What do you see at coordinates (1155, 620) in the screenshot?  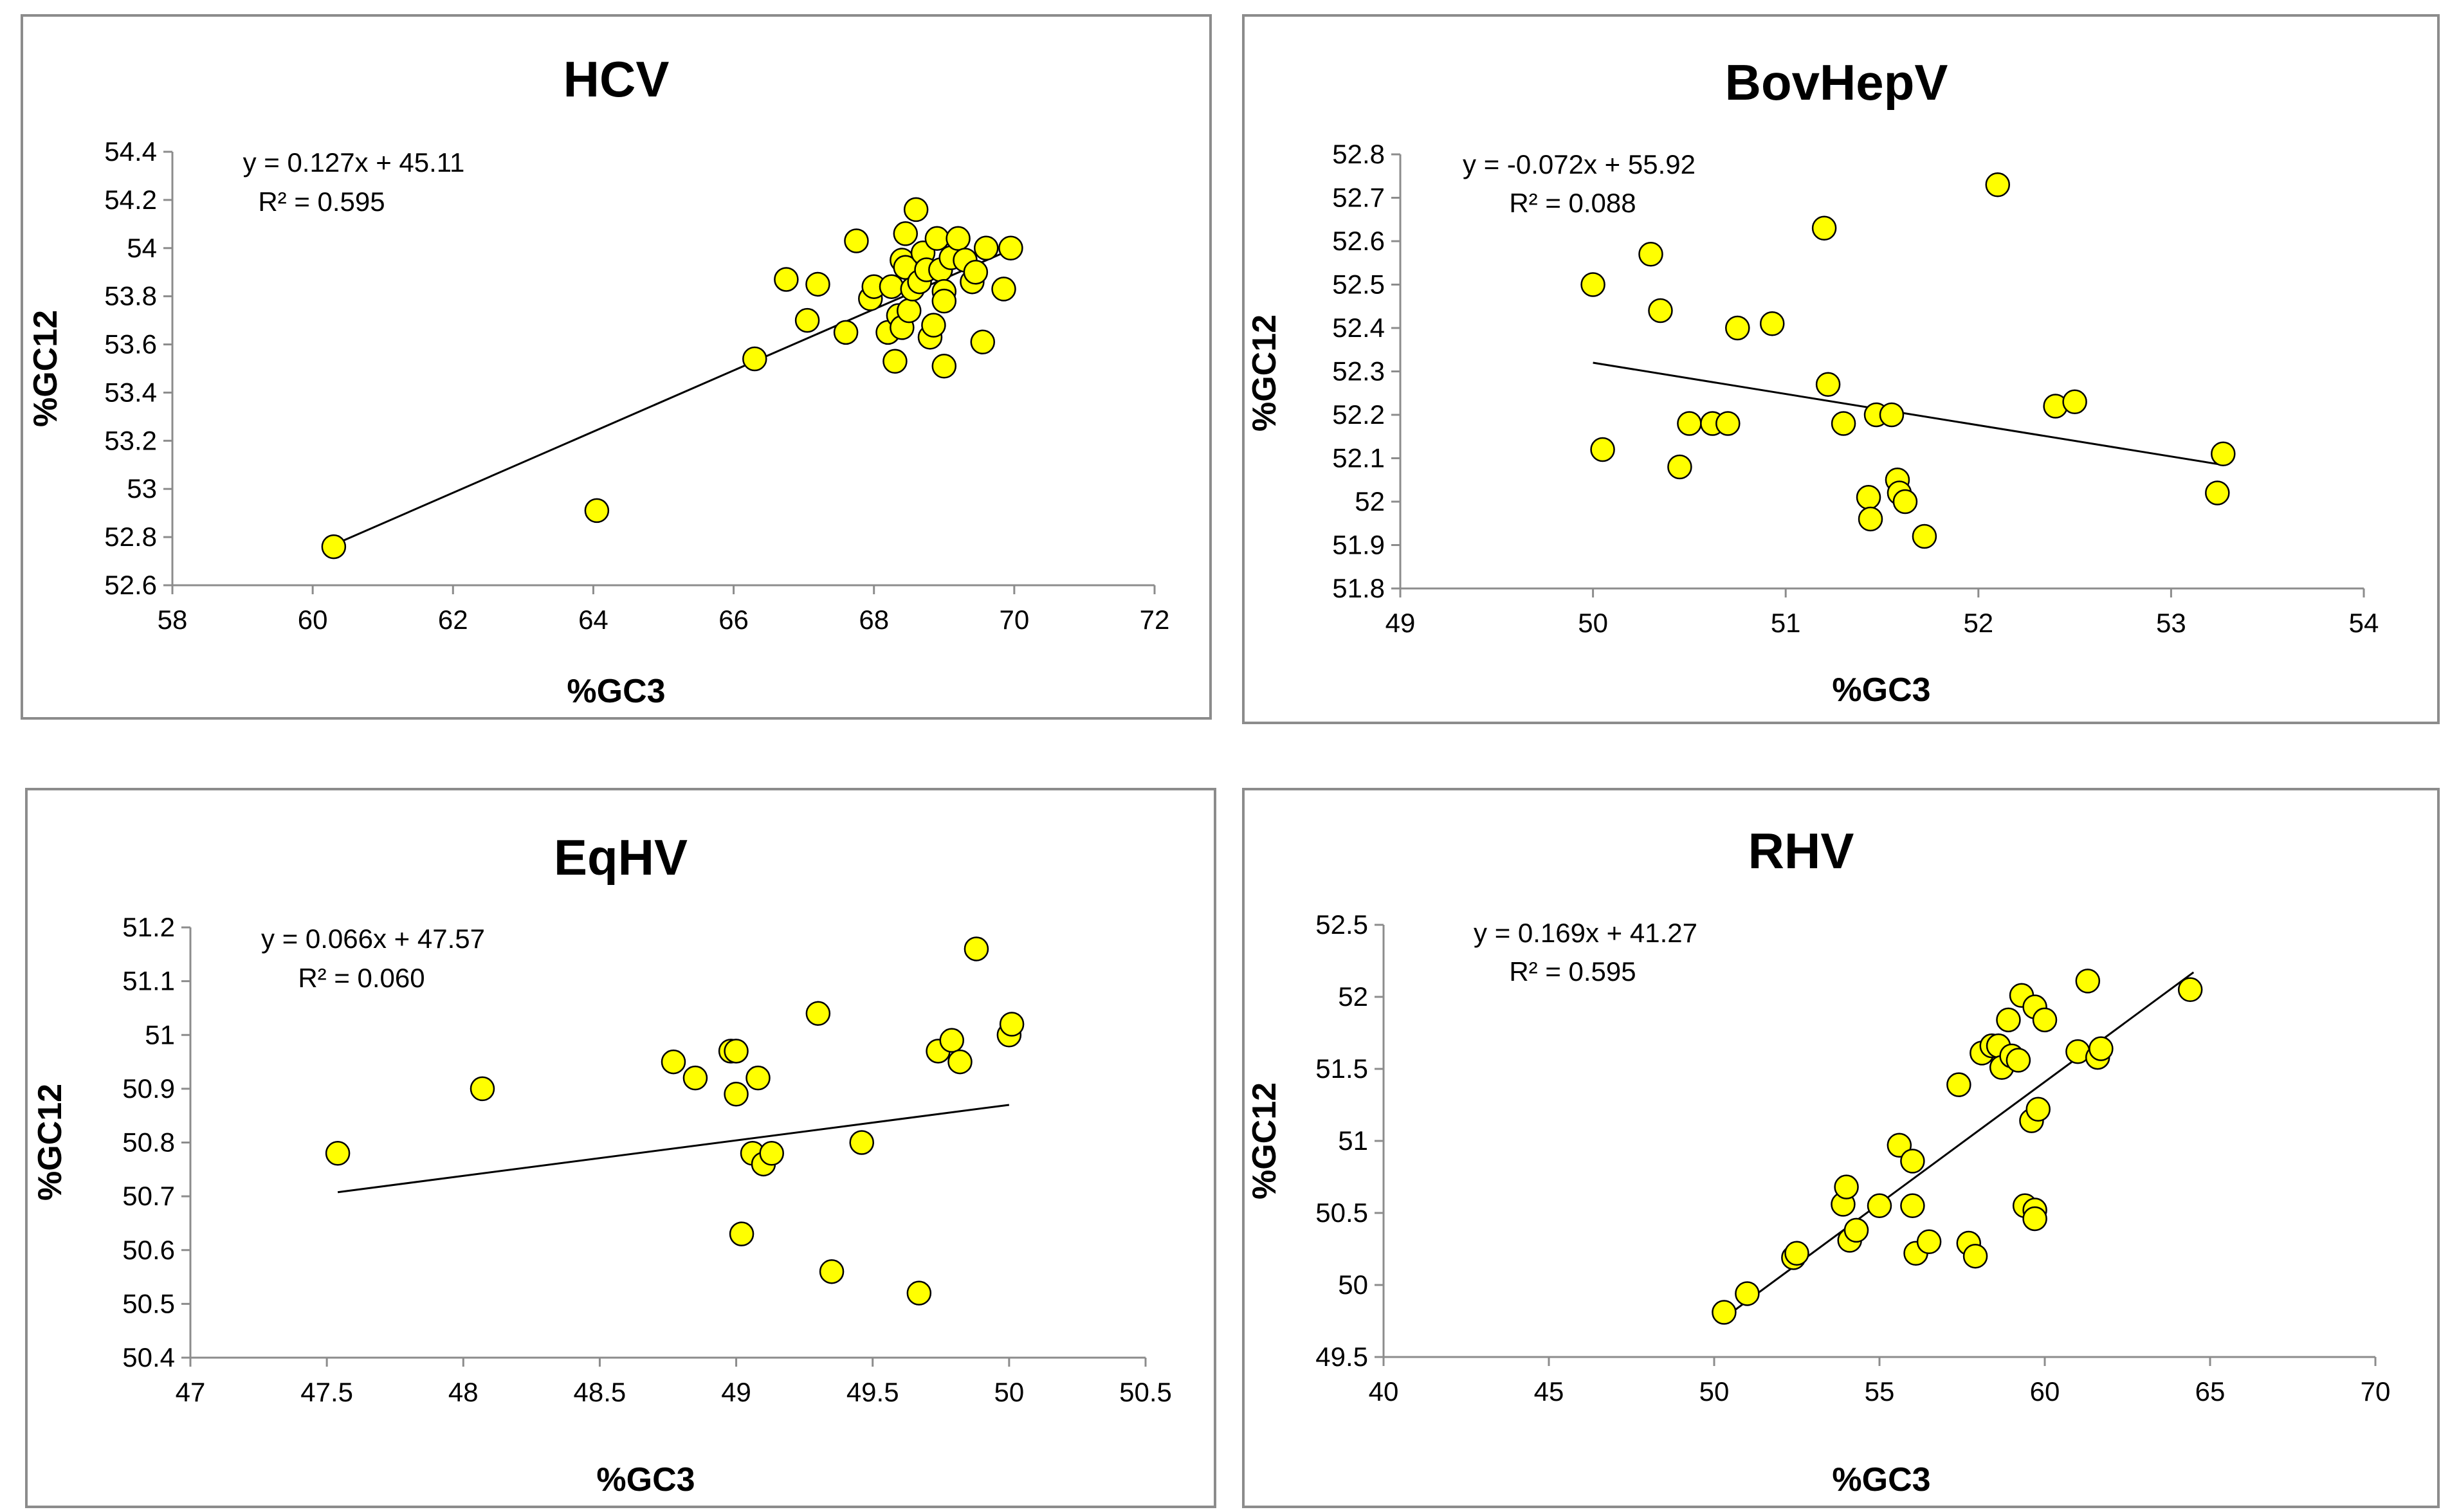 I see `x-tick-label: 72` at bounding box center [1155, 620].